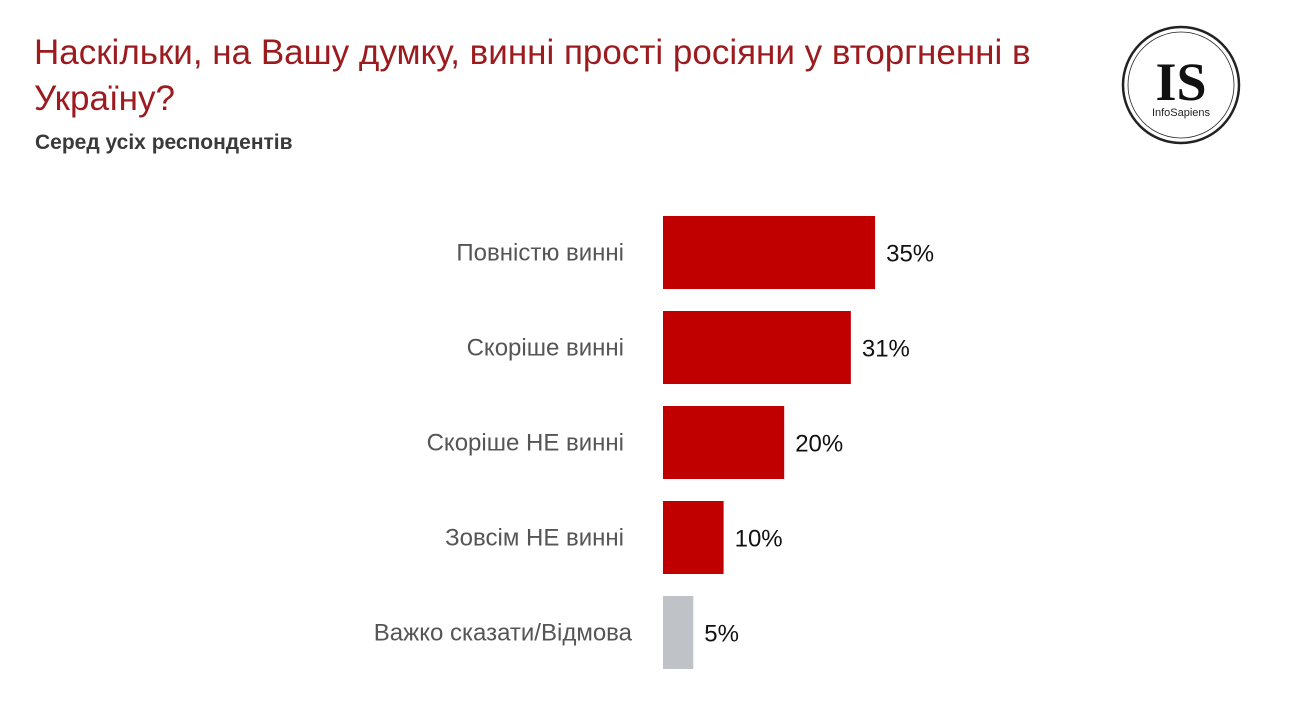 Image resolution: width=1298 pixels, height=714 pixels. Describe the element at coordinates (503, 633) in the screenshot. I see `category-label: Важко сказати/Відмова` at that location.